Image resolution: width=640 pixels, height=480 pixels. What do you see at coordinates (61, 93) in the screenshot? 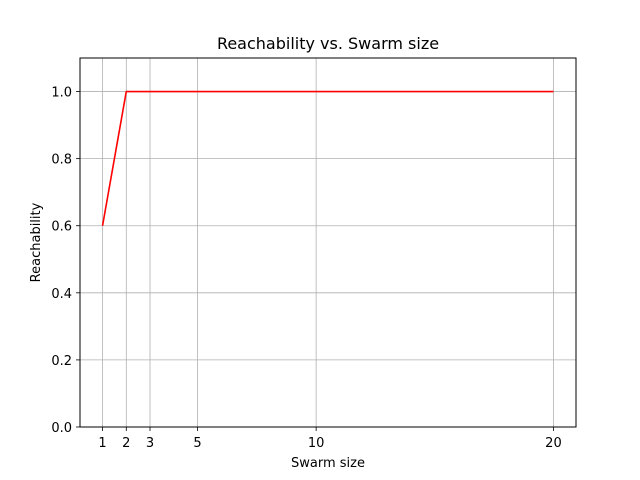
I see `y-tick-label: 1.0` at bounding box center [61, 93].